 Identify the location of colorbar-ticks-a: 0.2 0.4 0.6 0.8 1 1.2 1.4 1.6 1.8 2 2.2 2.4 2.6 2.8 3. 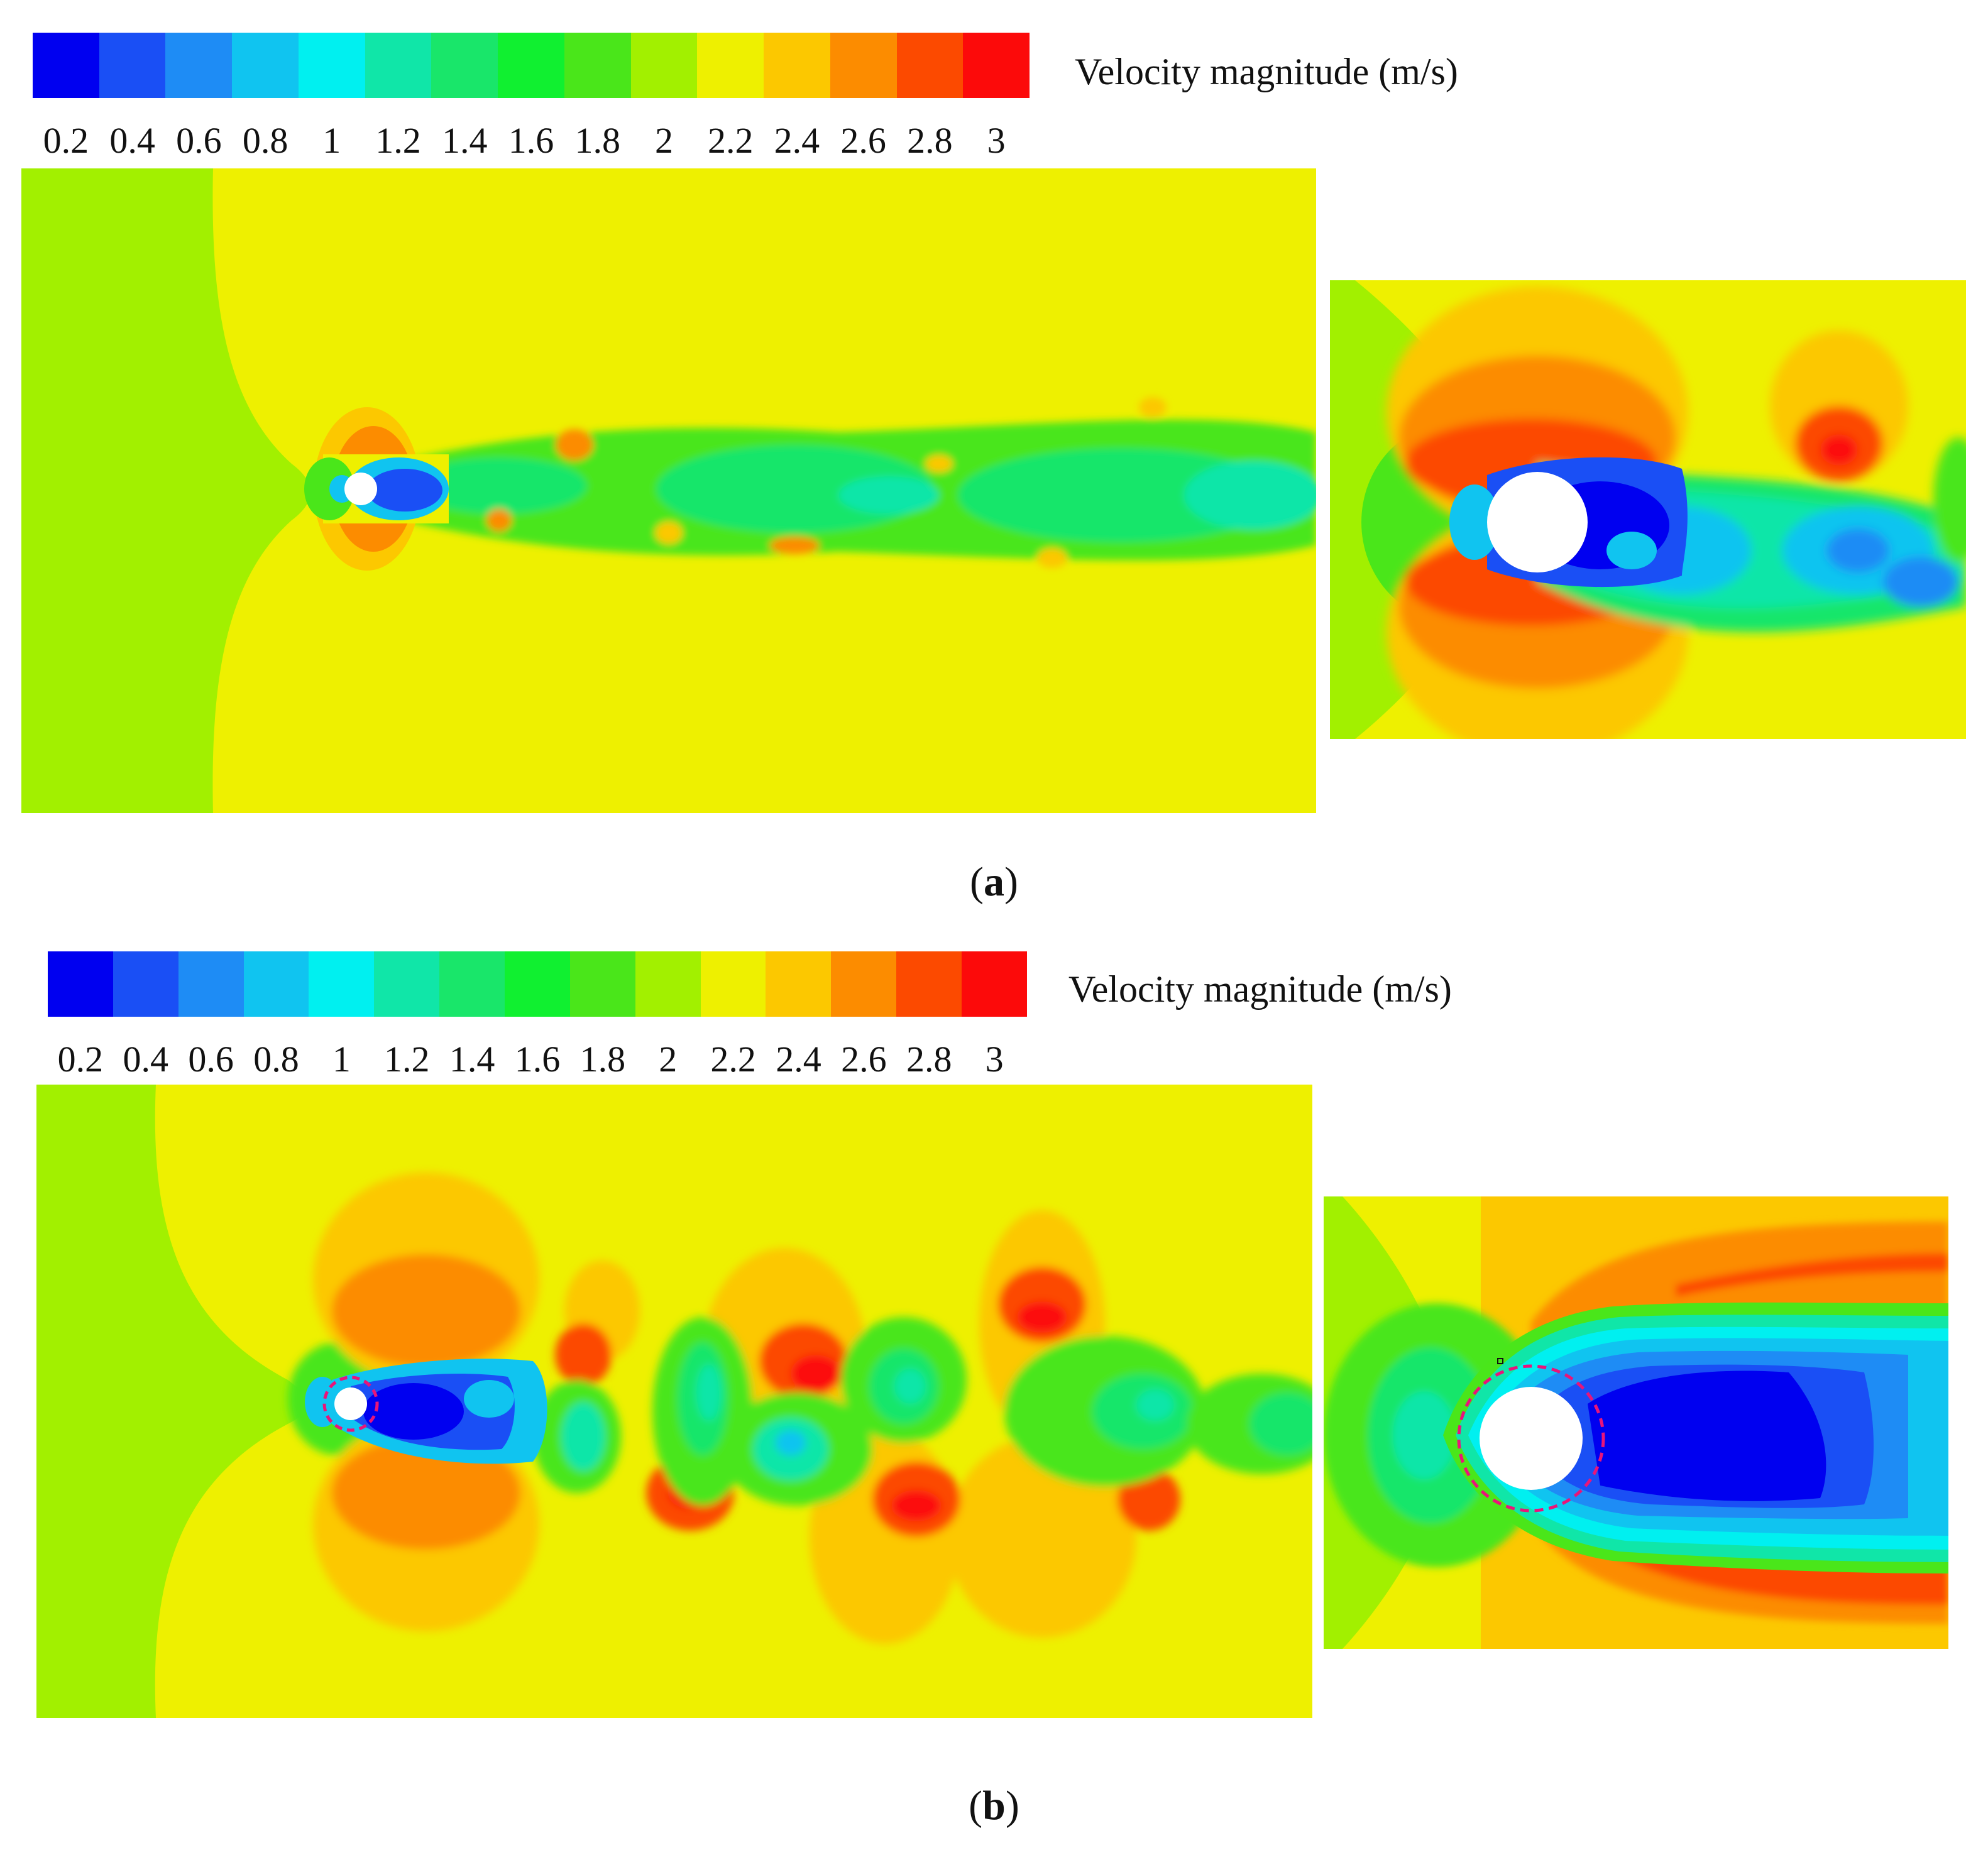
(531, 141).